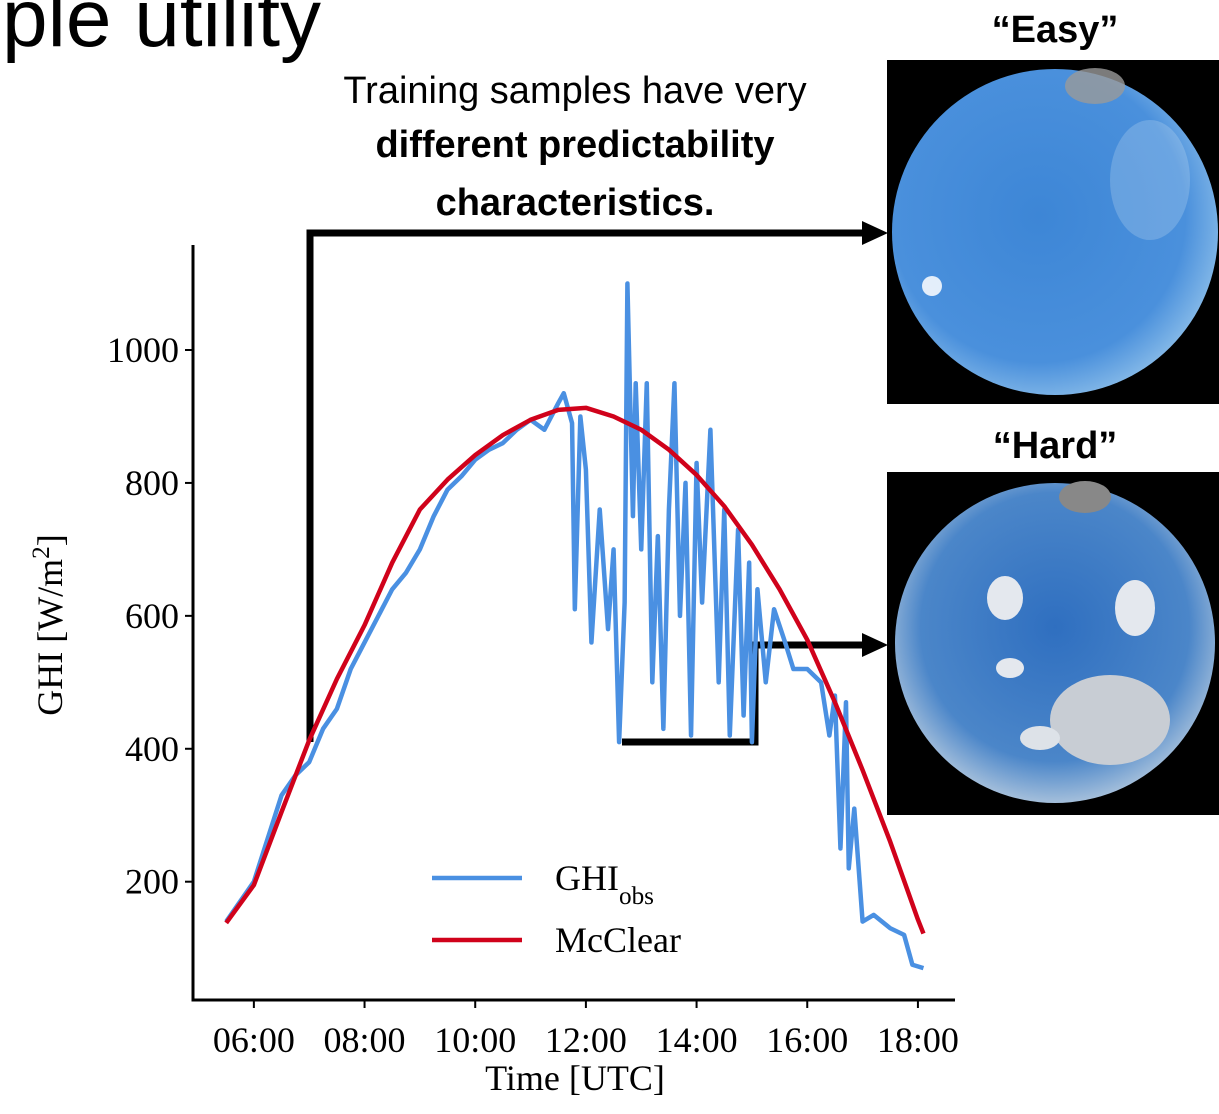  What do you see at coordinates (1053, 232) in the screenshot?
I see `sky-image-easy` at bounding box center [1053, 232].